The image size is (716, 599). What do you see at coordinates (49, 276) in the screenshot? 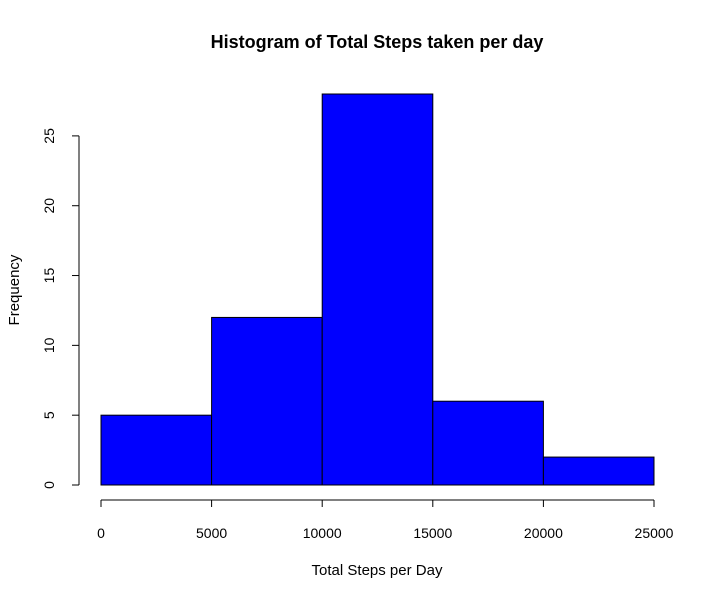
I see `y-tick-label-3: 15` at bounding box center [49, 276].